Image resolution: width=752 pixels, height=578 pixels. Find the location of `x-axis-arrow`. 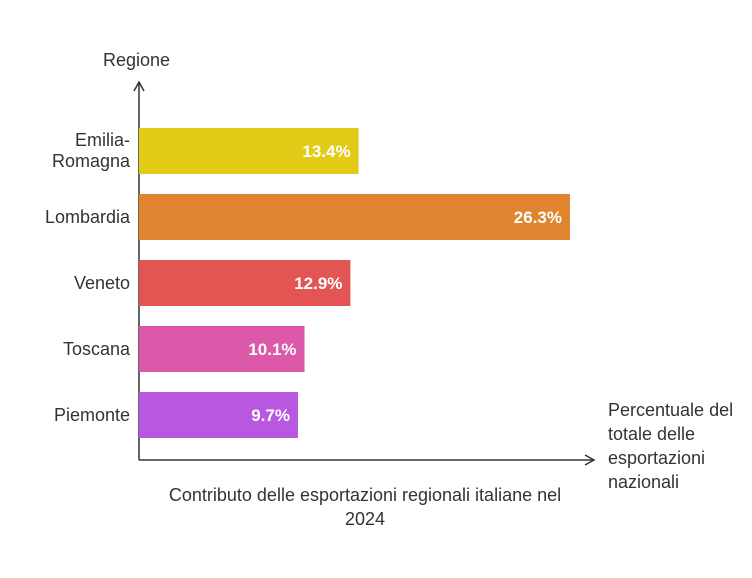

x-axis-arrow is located at coordinates (590, 460).